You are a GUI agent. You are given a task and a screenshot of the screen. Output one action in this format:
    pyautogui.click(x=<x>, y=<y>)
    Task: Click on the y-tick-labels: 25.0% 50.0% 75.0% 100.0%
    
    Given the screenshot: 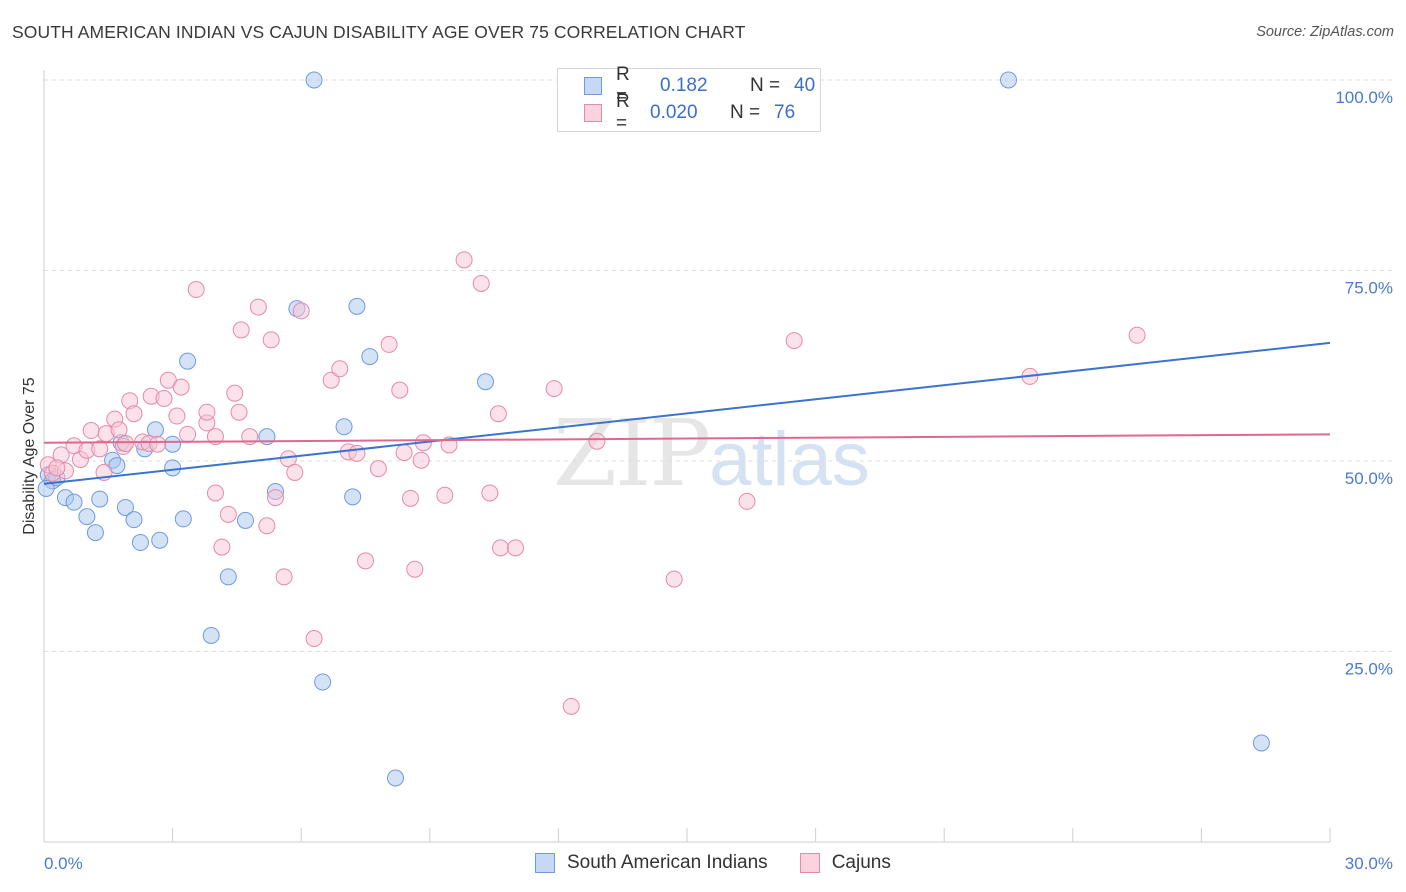 What is the action you would take?
    pyautogui.click(x=1364, y=383)
    